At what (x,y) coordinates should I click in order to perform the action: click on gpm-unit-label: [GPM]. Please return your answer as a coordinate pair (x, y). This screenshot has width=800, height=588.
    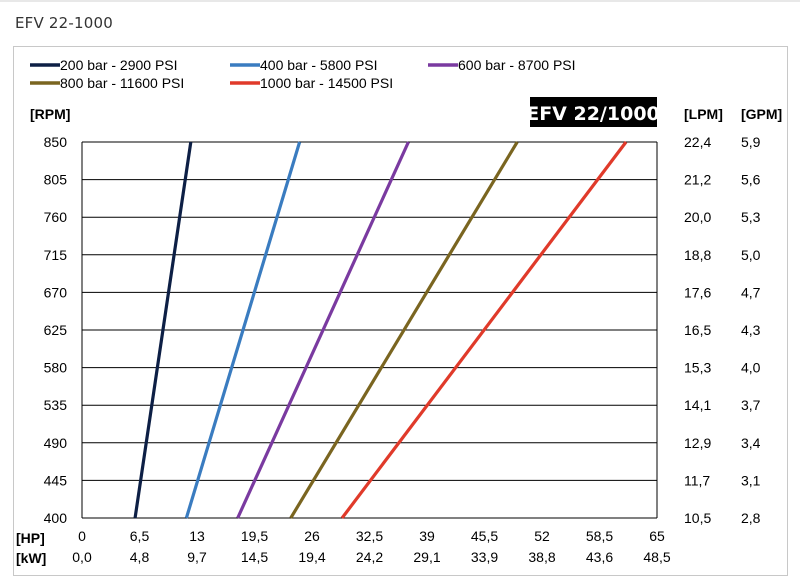
    Looking at the image, I should click on (761, 114).